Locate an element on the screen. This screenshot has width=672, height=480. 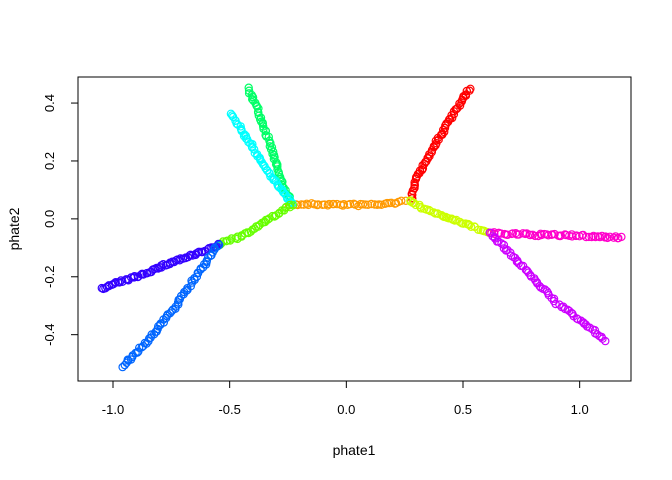
y-tick-label: 0.0 is located at coordinates (49, 219).